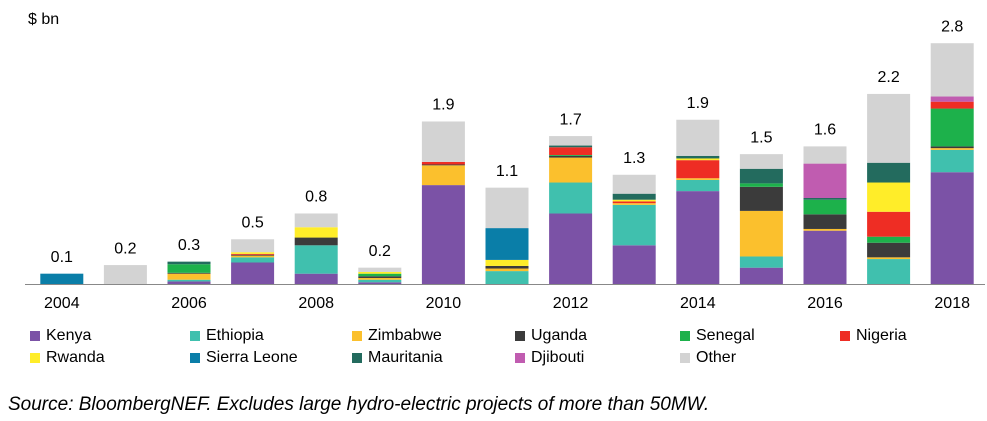 This screenshot has width=987, height=421. What do you see at coordinates (316, 303) in the screenshot?
I see `x-tick-label: 2008` at bounding box center [316, 303].